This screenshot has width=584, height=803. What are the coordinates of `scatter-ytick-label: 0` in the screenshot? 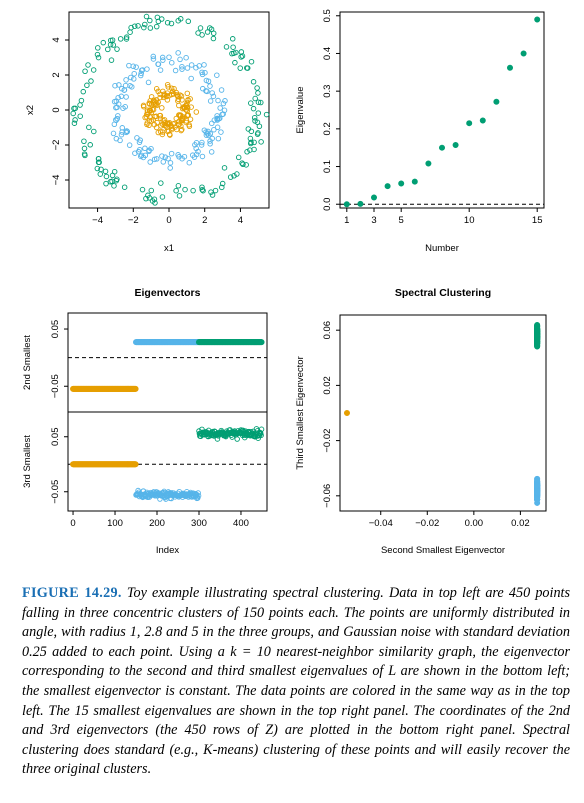 It's located at (56, 109).